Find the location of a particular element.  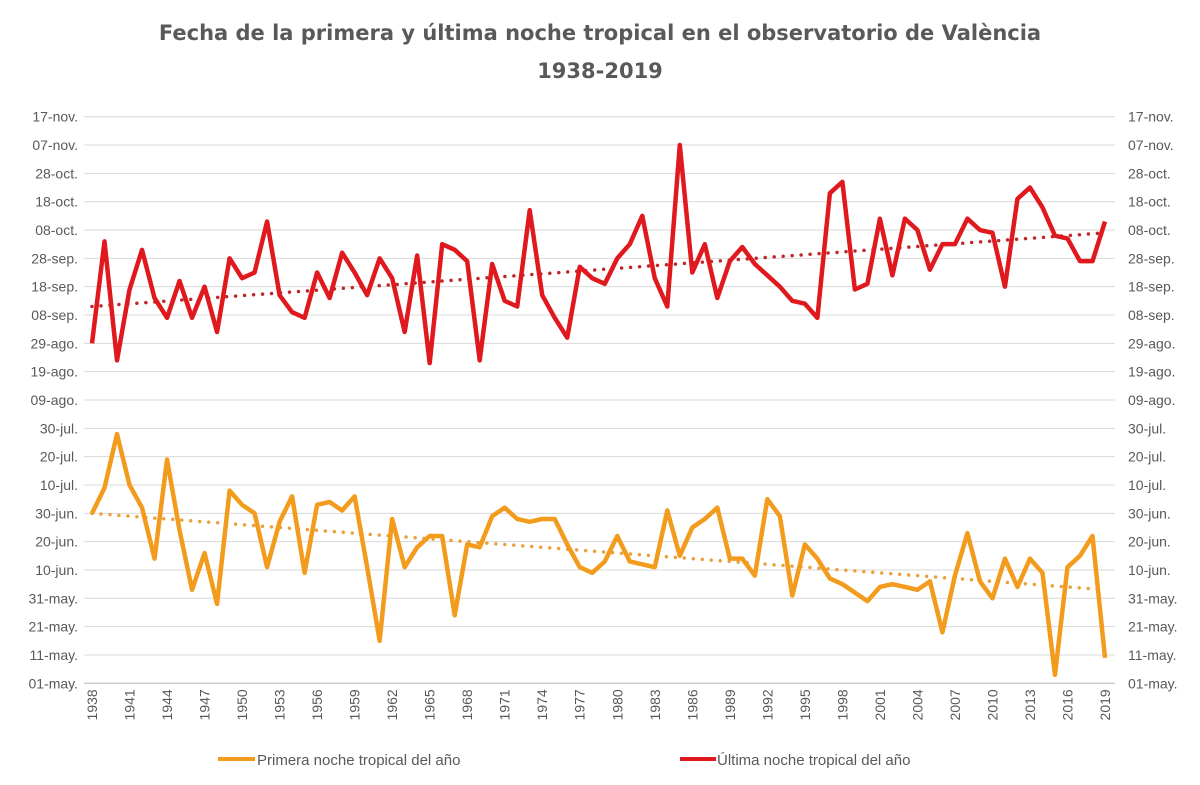

y-tick-label-left: 19-ago. is located at coordinates (54, 372).